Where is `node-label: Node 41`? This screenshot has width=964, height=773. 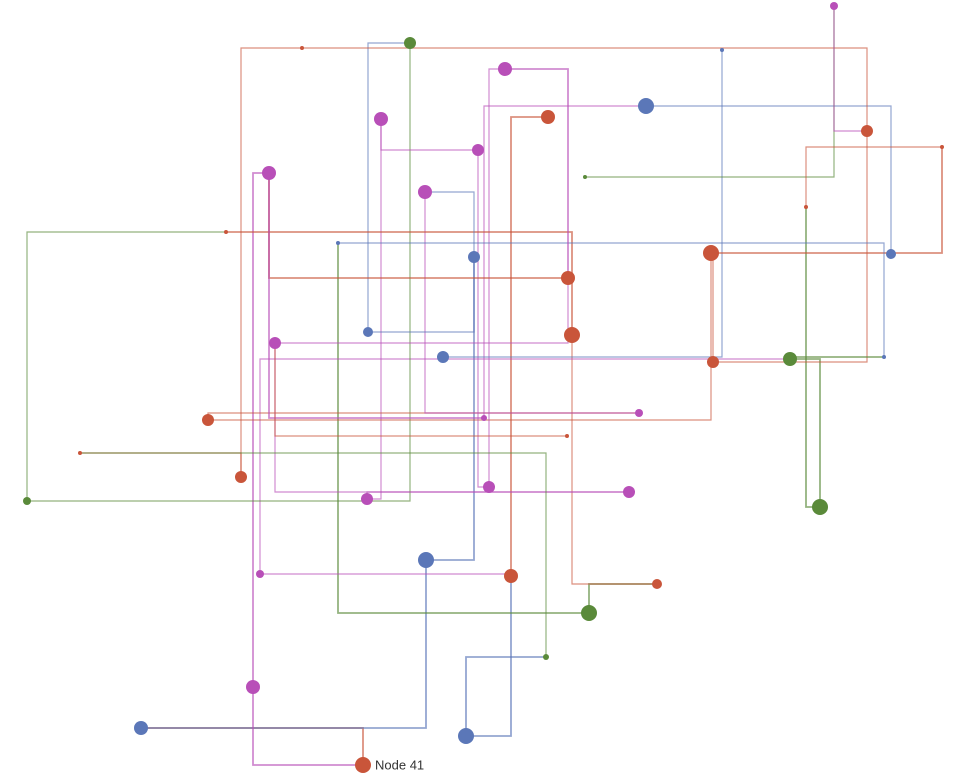
node-label: Node 41 is located at coordinates (399, 764).